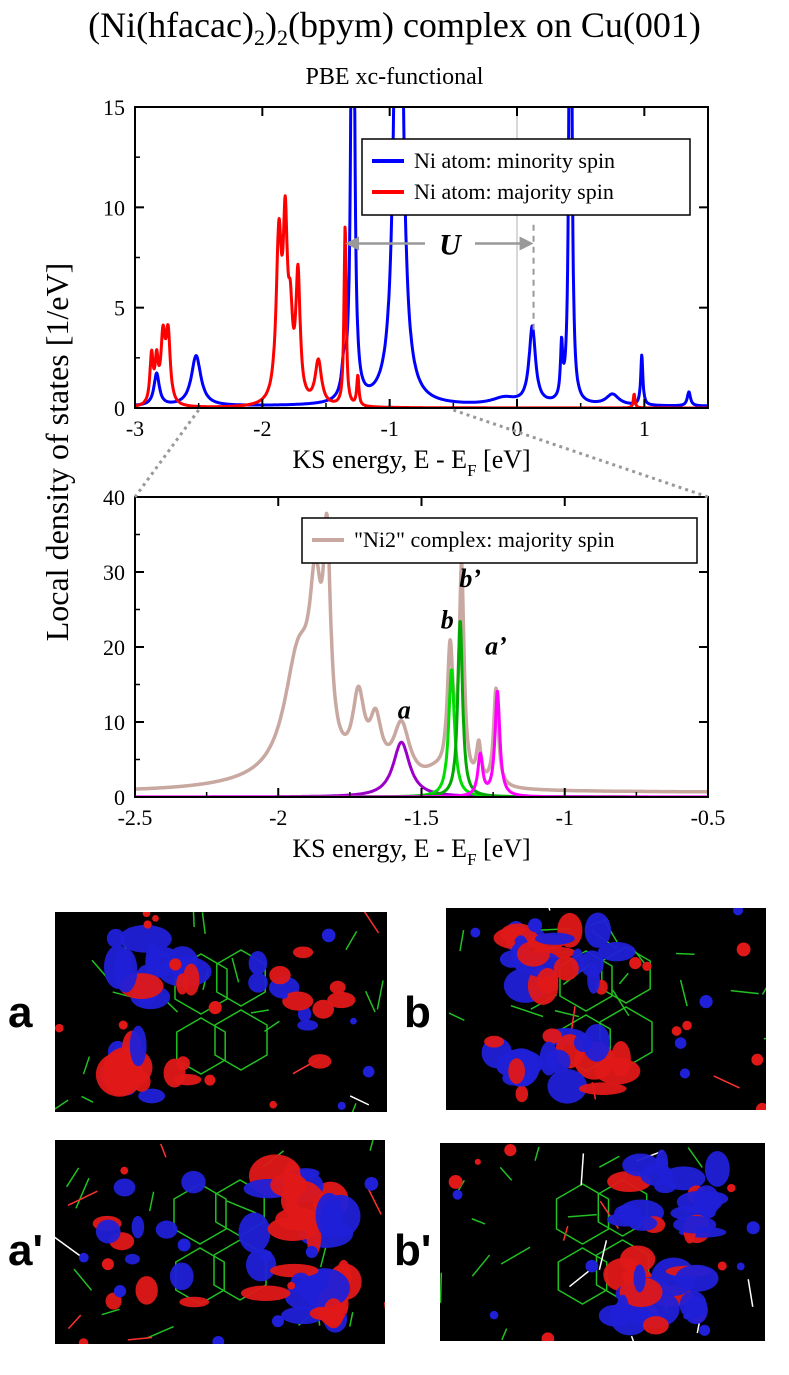  Describe the element at coordinates (484, 539) in the screenshot. I see `legend-label-0: "Ni2" complex: majority spin` at that location.